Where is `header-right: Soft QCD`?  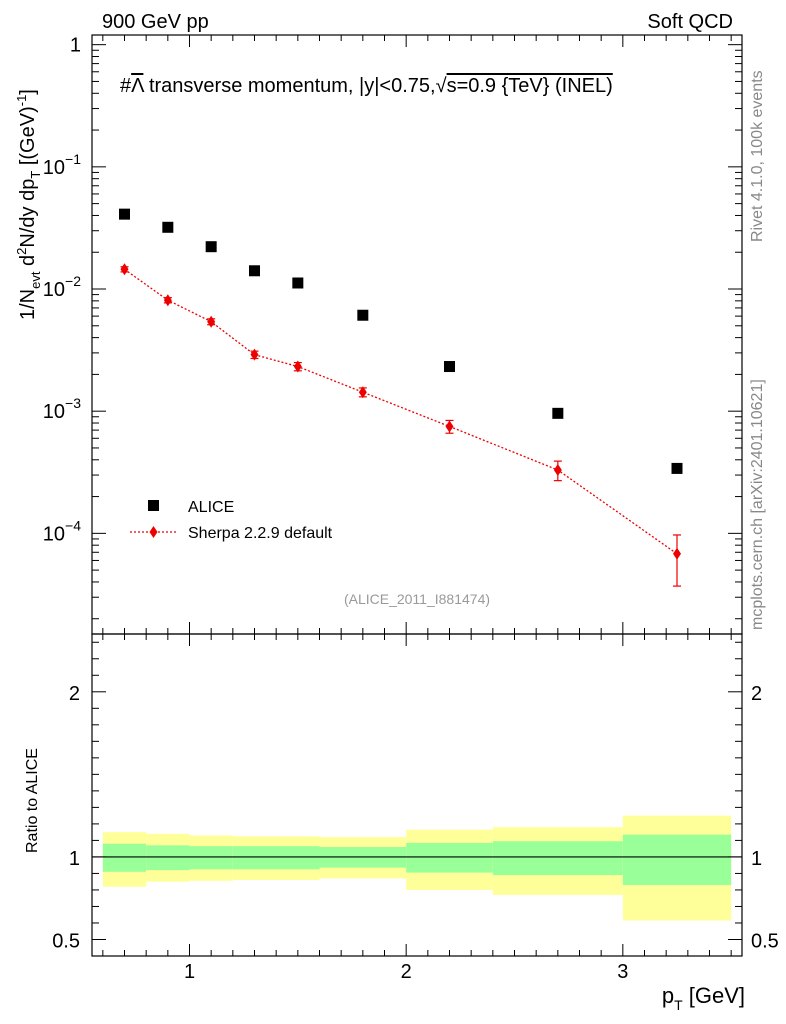
header-right: Soft QCD is located at coordinates (690, 22).